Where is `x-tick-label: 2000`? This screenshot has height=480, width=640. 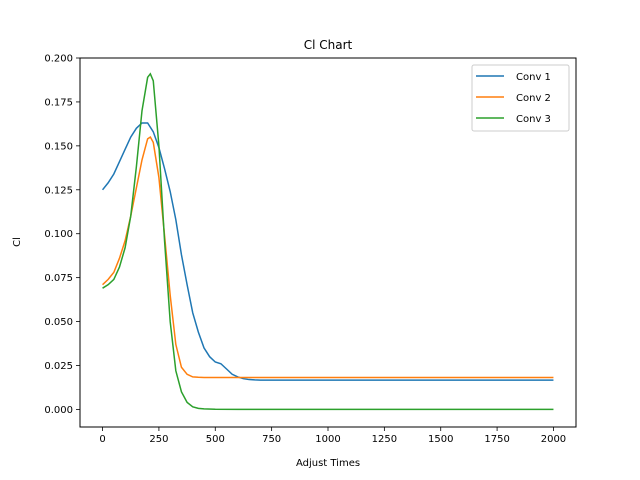 x-tick-label: 2000 is located at coordinates (553, 439).